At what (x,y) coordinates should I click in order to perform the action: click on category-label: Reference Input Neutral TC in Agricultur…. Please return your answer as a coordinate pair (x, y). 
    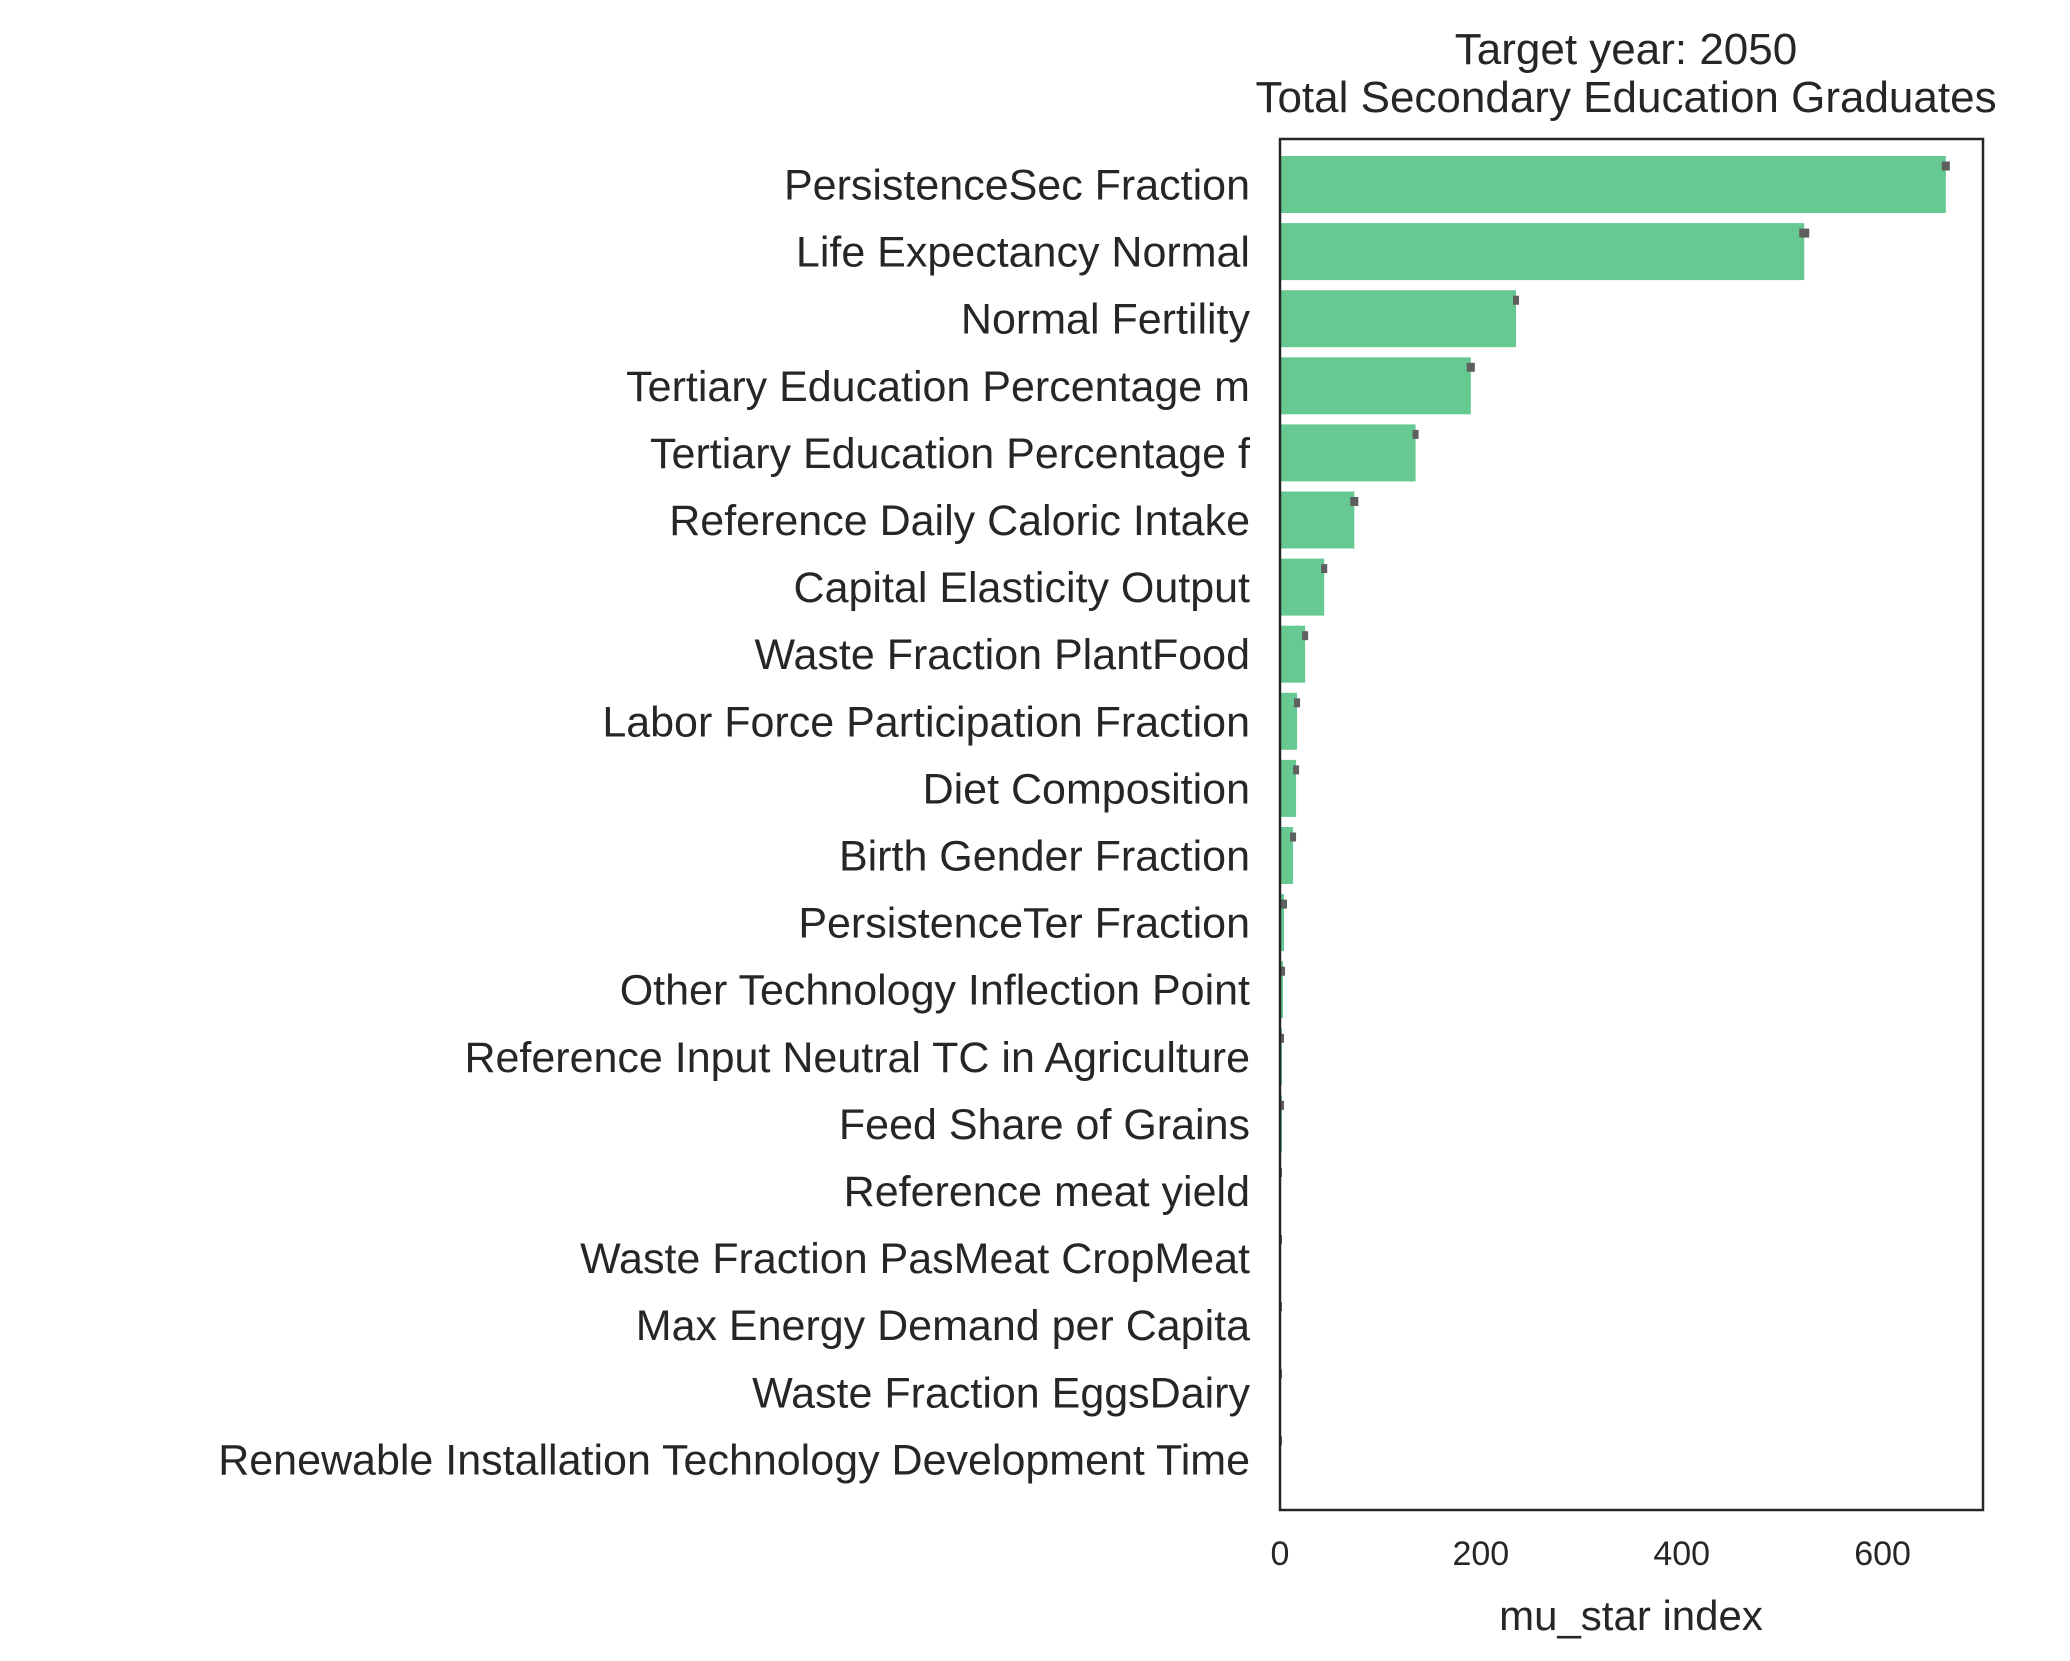
    Looking at the image, I should click on (857, 1058).